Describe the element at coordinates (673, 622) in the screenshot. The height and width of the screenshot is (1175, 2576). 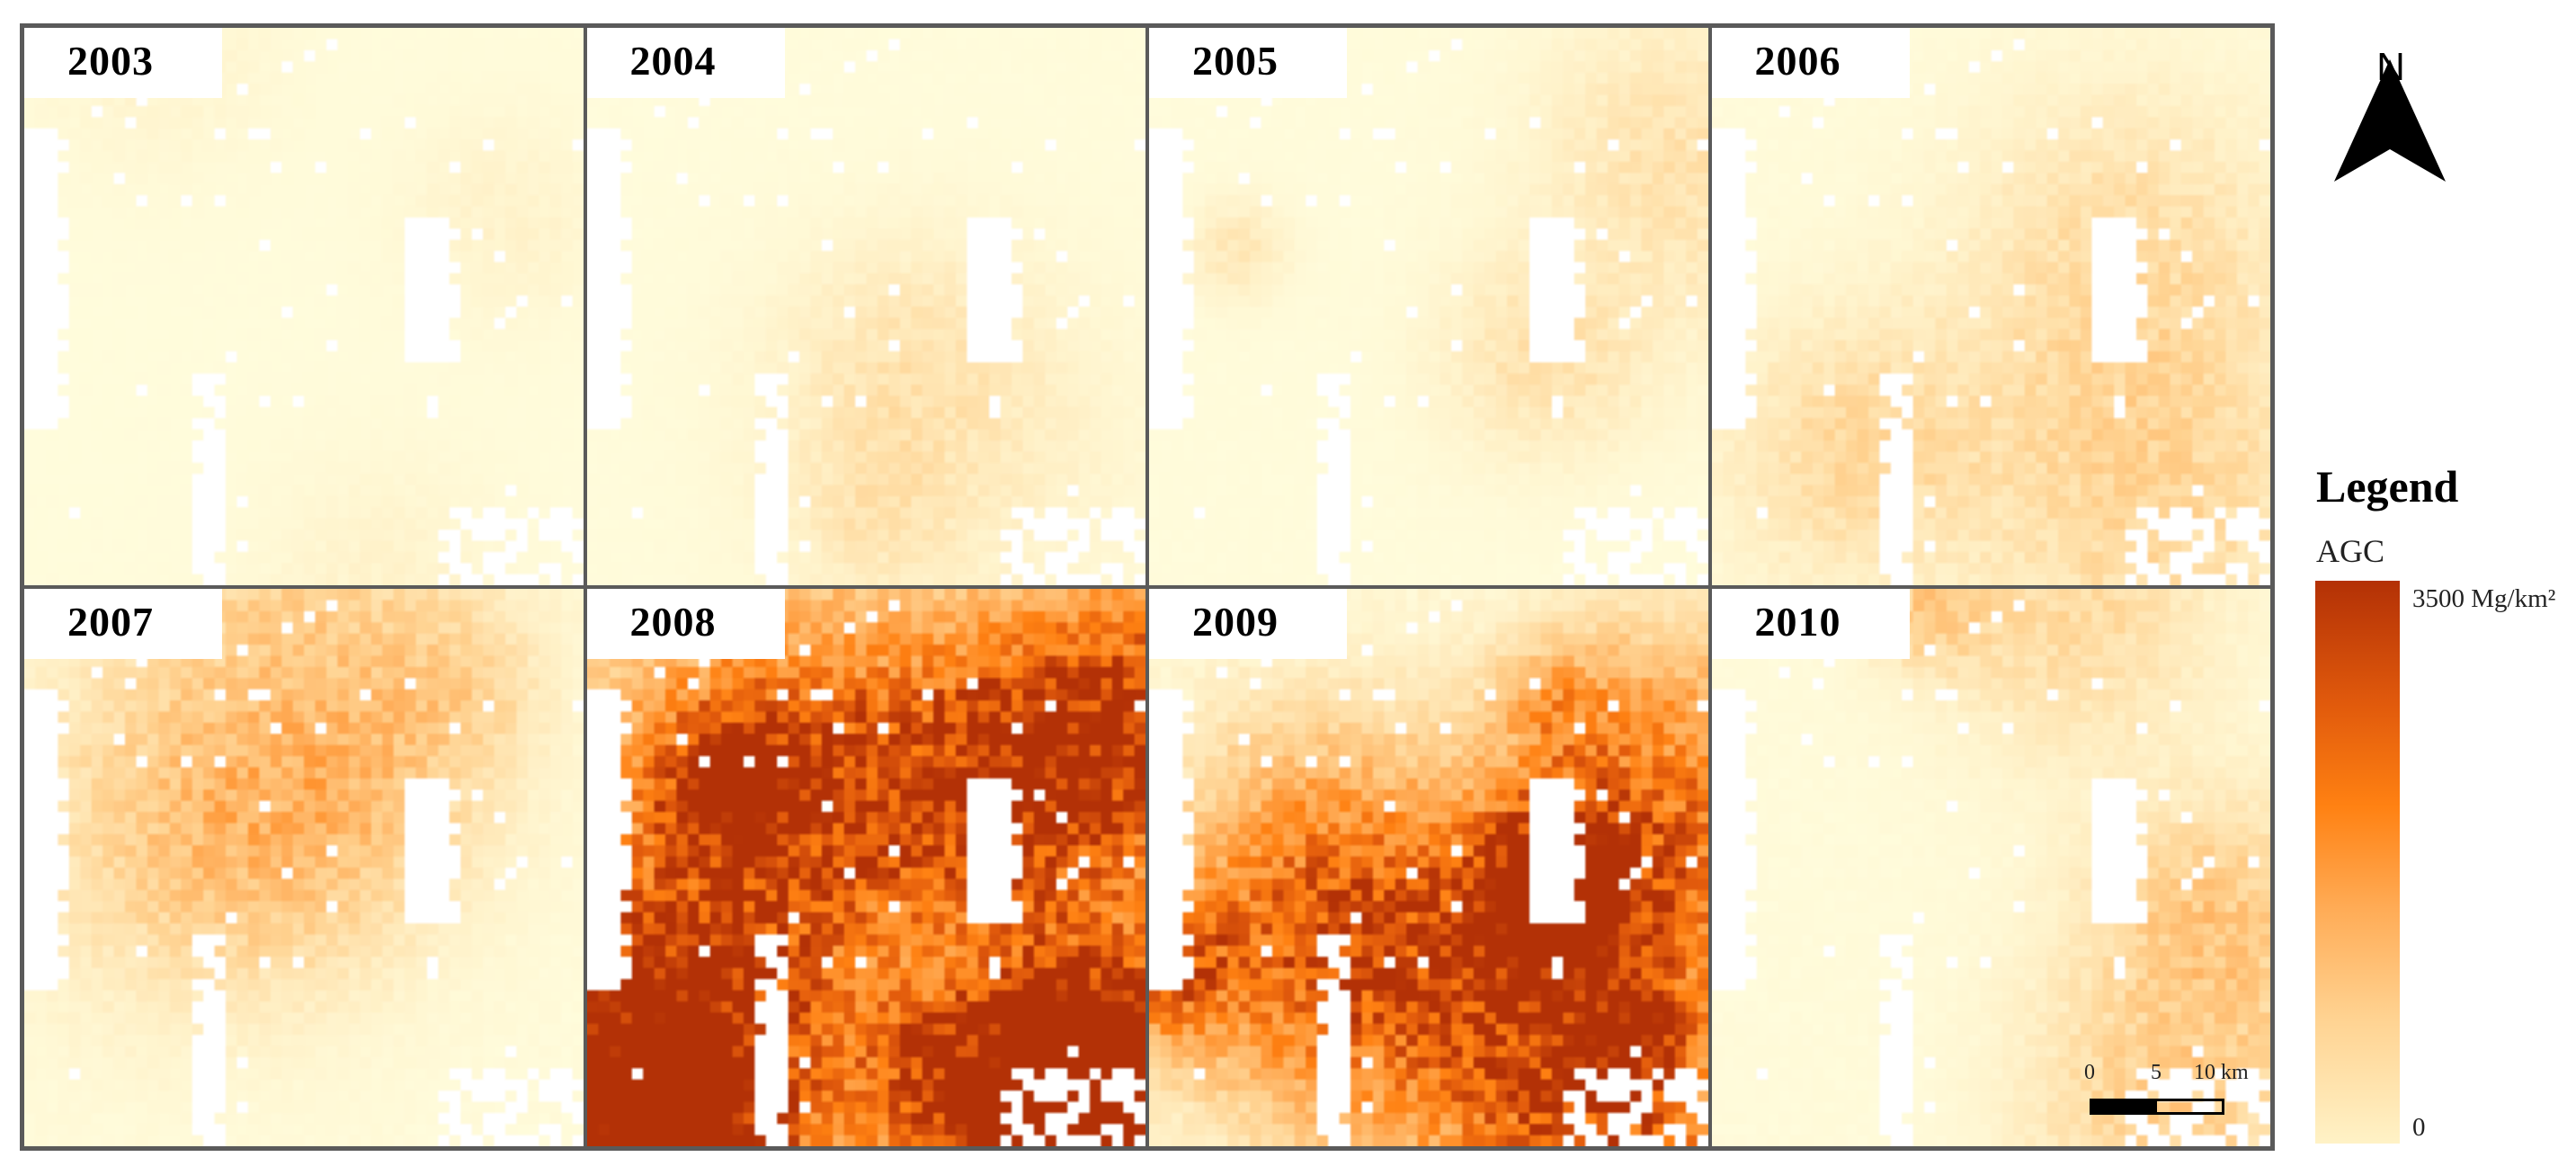
I see `year-label: 2008` at that location.